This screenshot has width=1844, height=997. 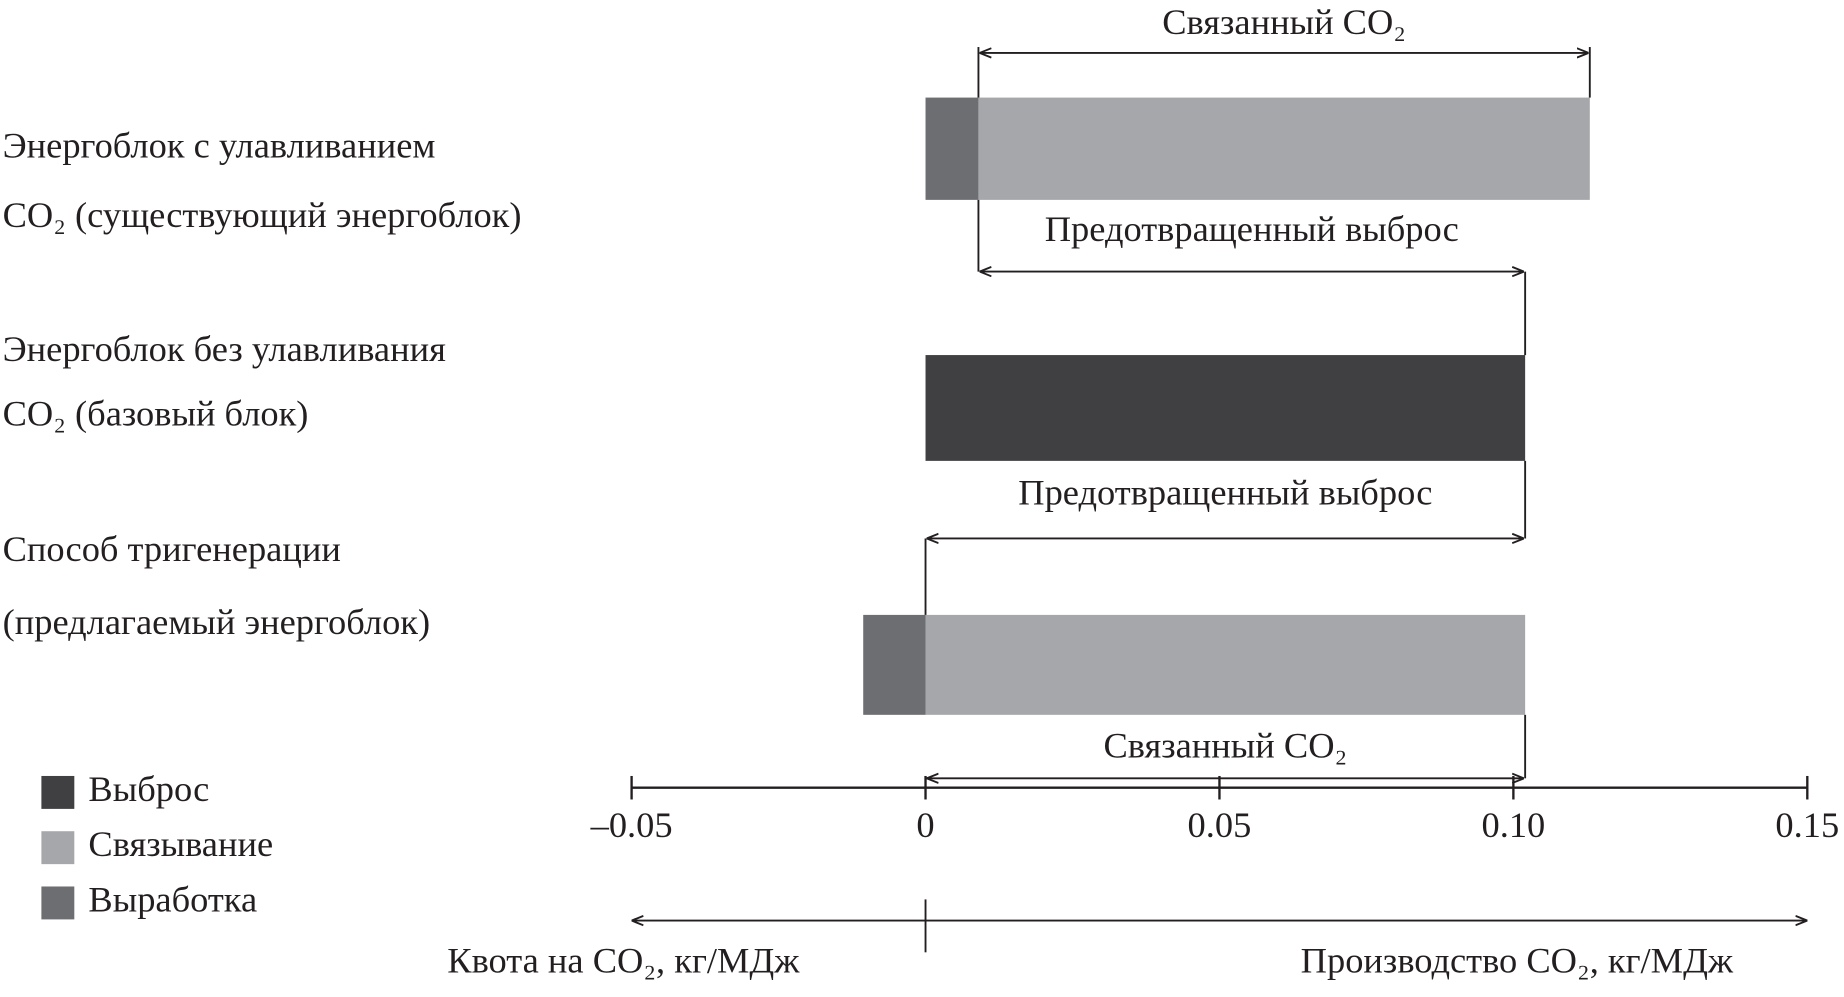 What do you see at coordinates (623, 960) in the screenshot?
I see `direction-label: Квота на CO₂, кг/МДж` at bounding box center [623, 960].